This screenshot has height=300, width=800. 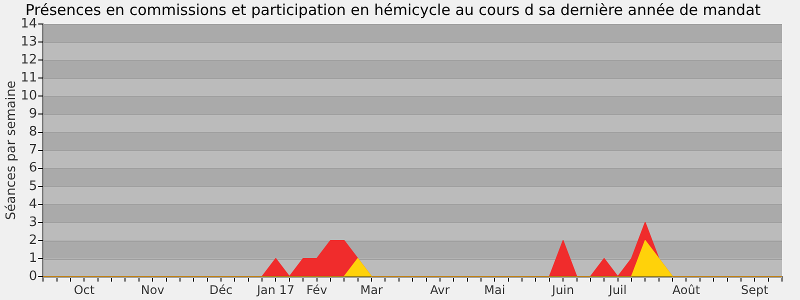 I want to click on x-tick-label: Déc, so click(x=221, y=289).